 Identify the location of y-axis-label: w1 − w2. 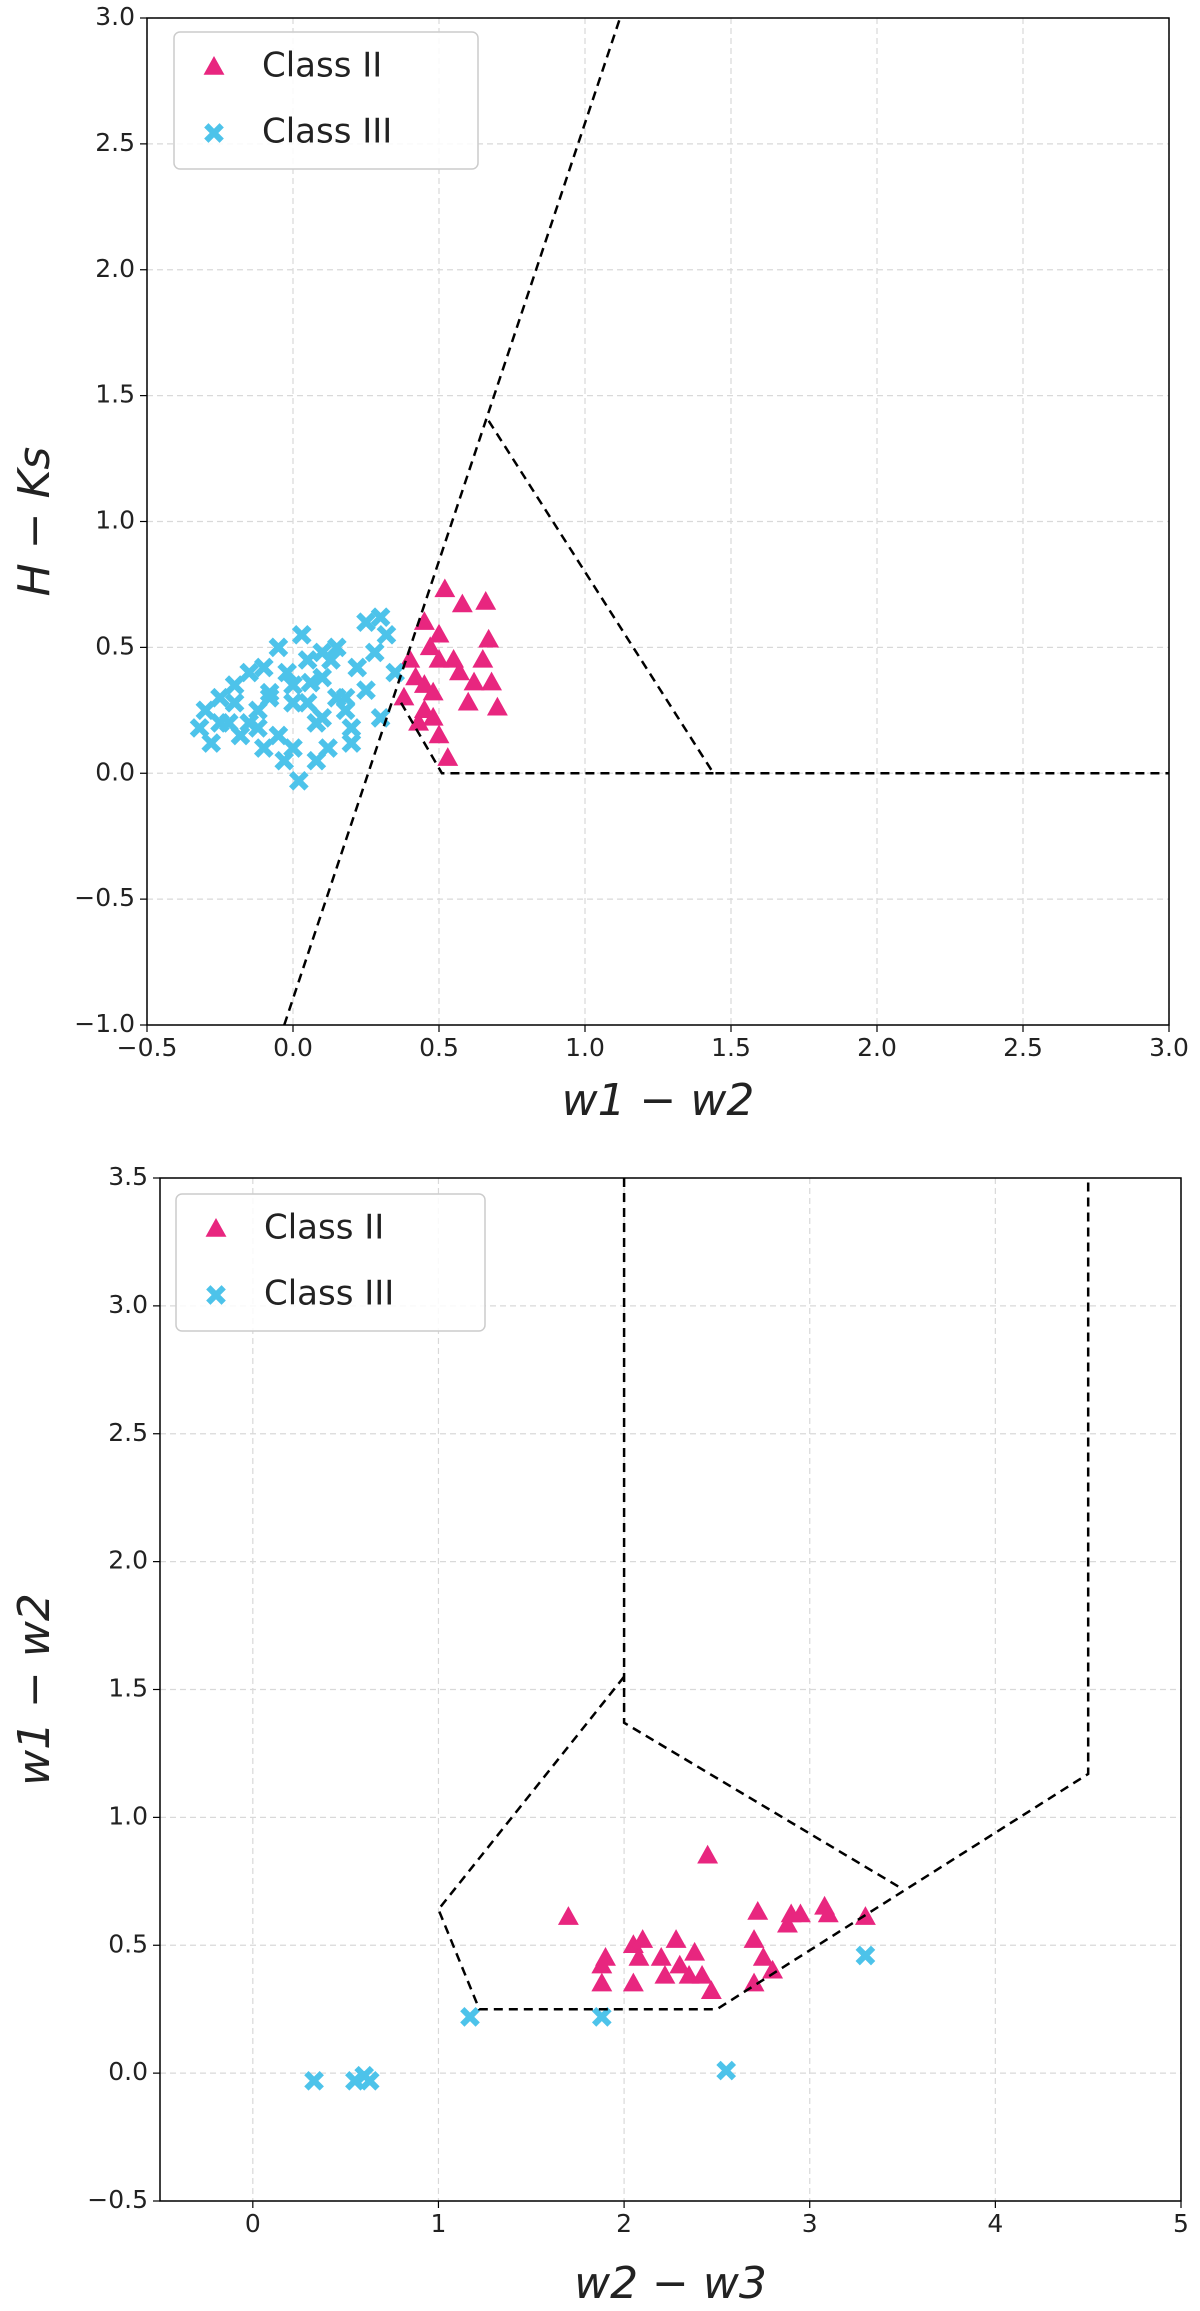
(34, 1689).